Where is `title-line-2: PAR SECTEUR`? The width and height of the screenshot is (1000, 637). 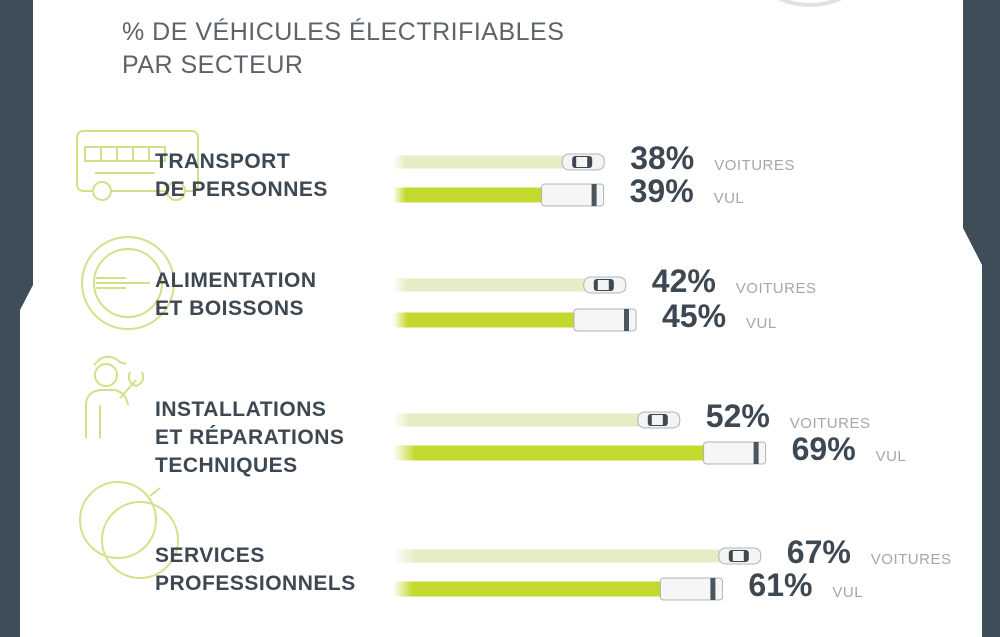
title-line-2: PAR SECTEUR is located at coordinates (213, 65).